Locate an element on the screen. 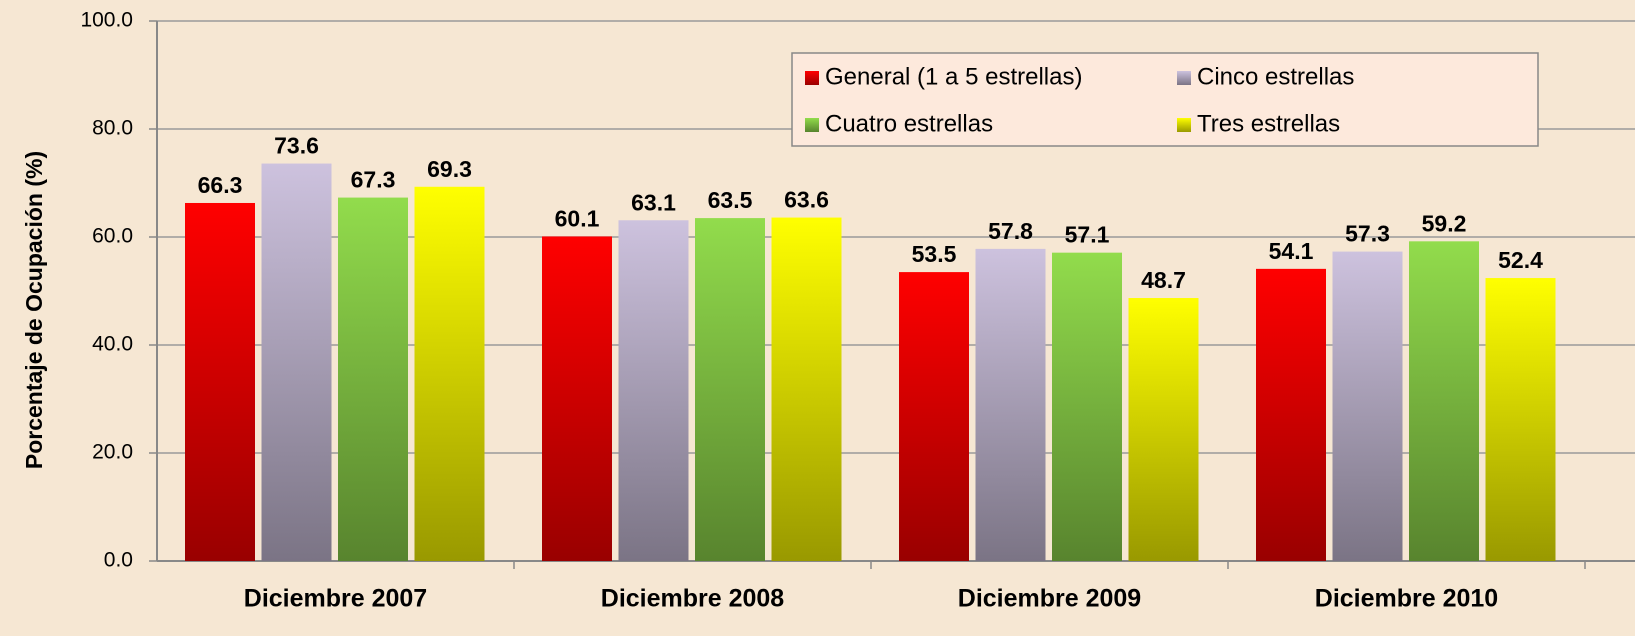 The width and height of the screenshot is (1635, 636). x-tick-label: Diciembre 2007 is located at coordinates (335, 599).